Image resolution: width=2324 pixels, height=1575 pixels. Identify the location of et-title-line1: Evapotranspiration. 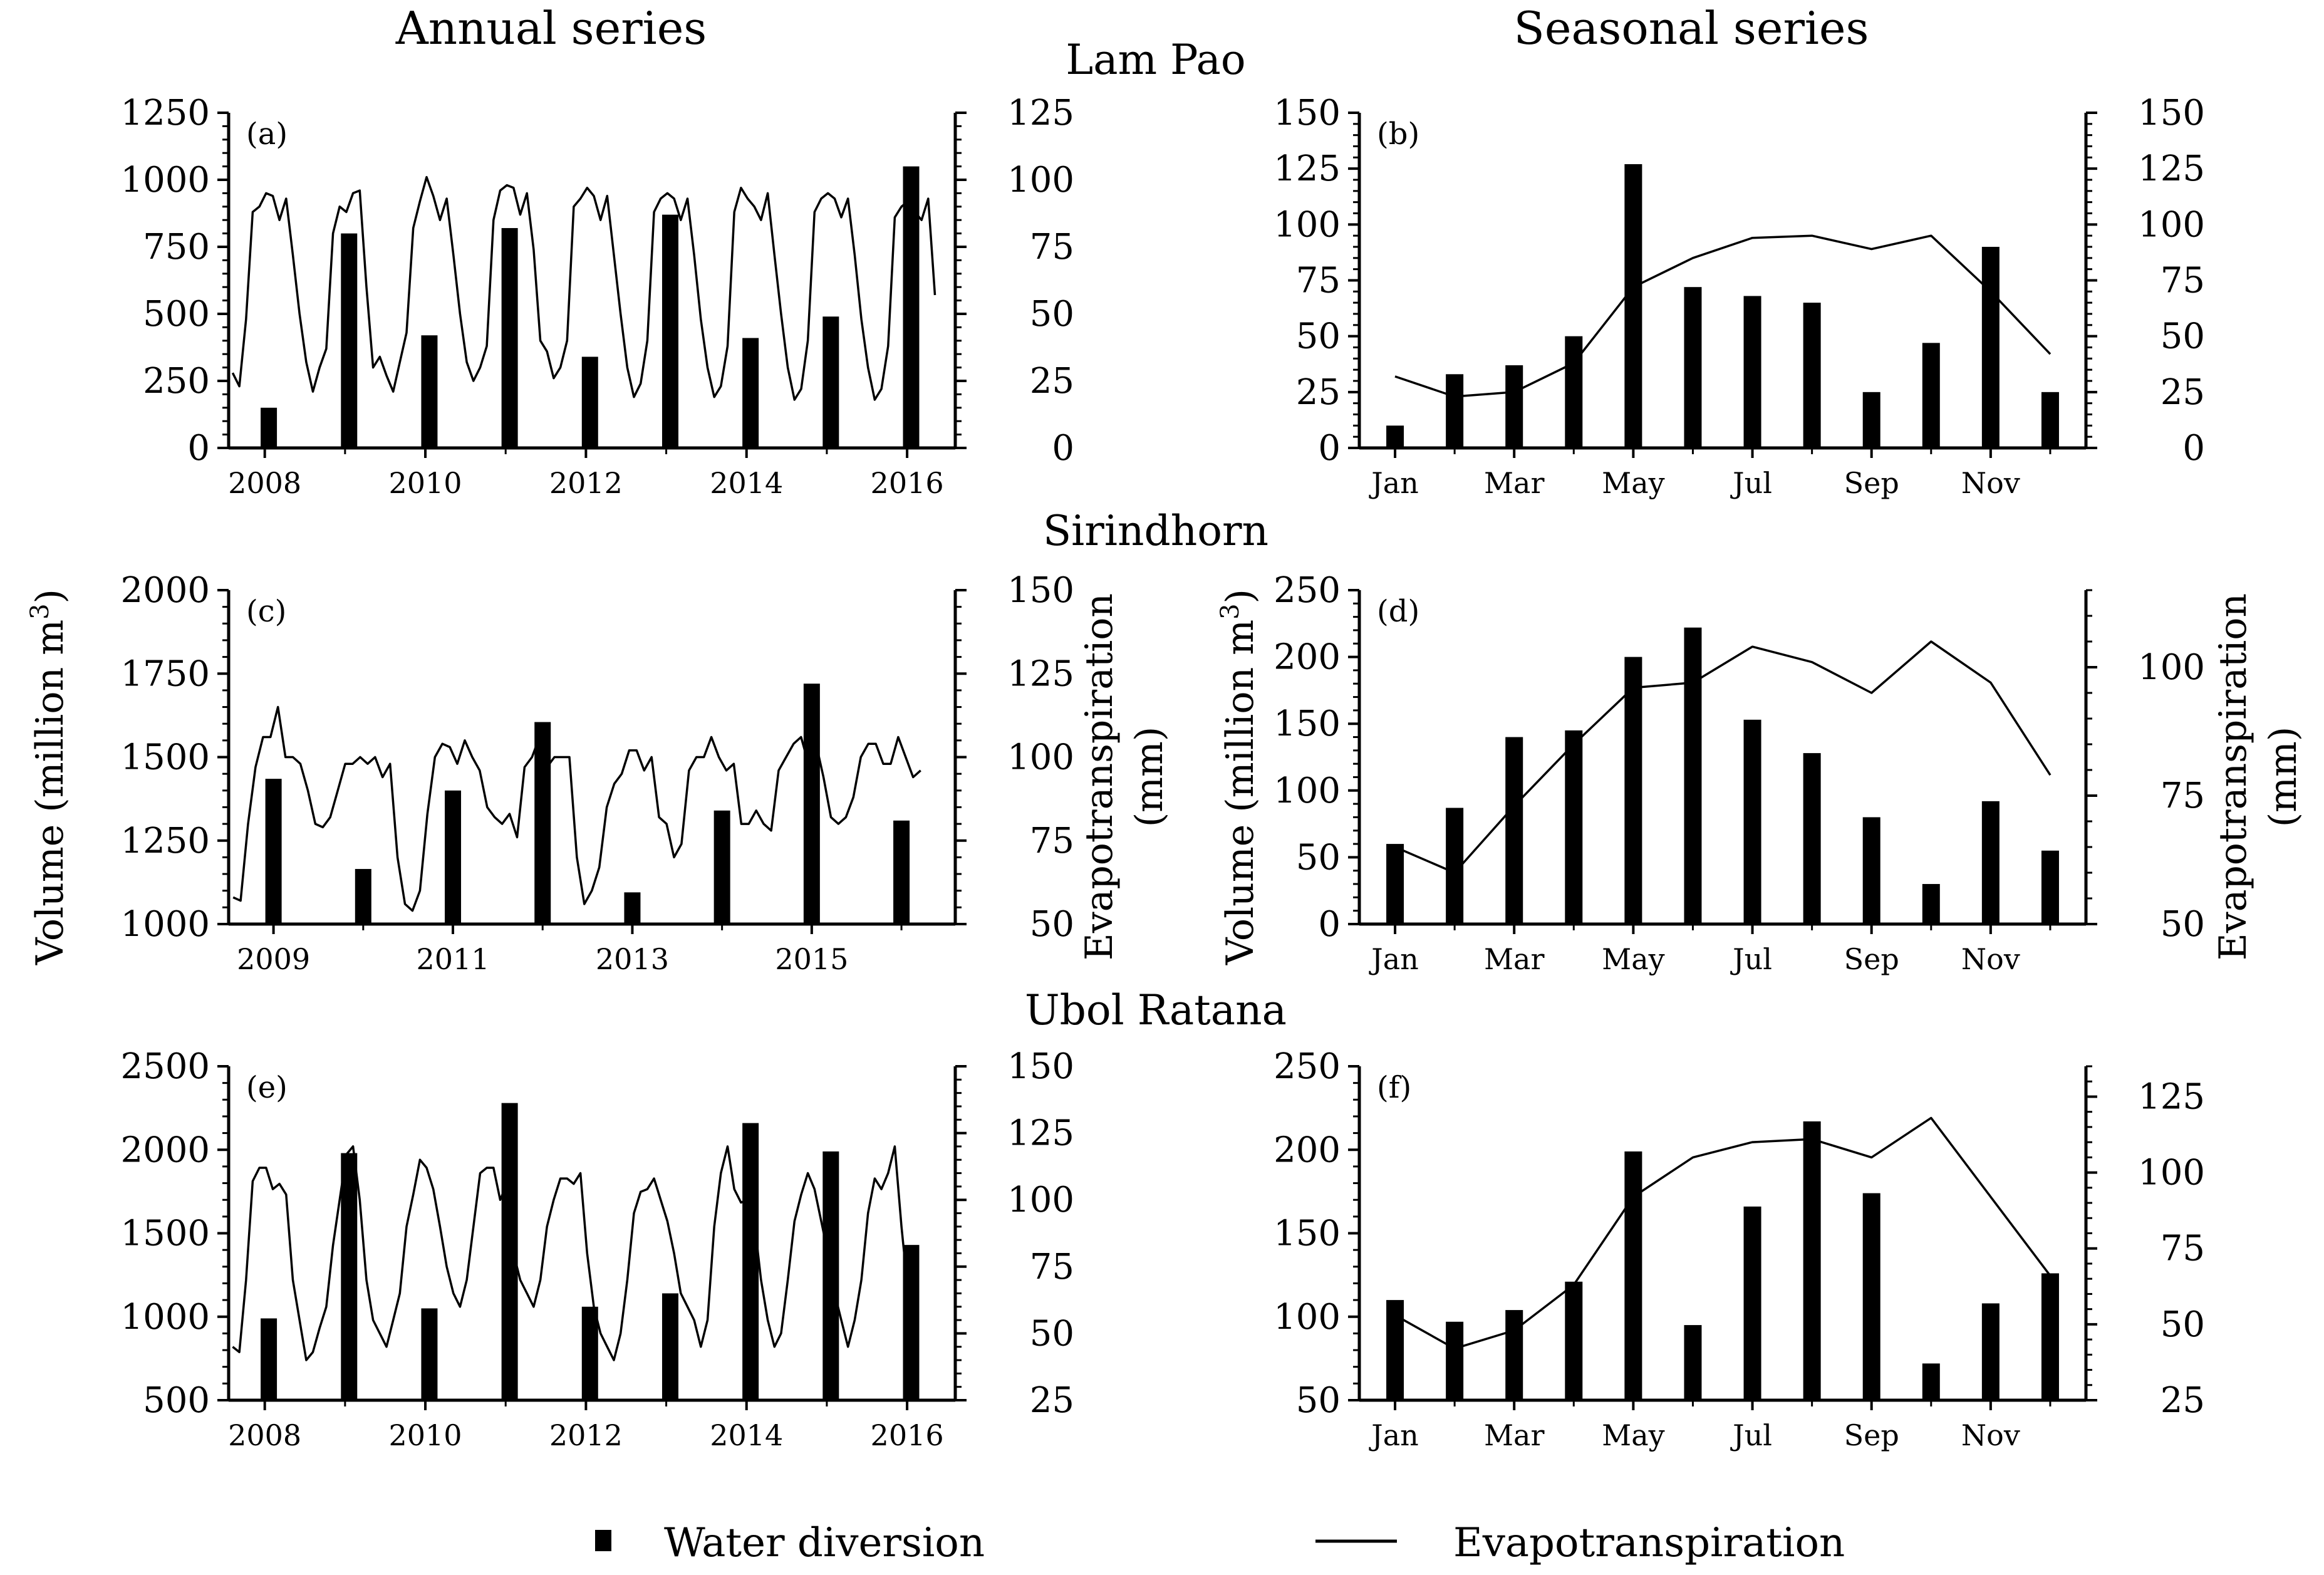
(1099, 776).